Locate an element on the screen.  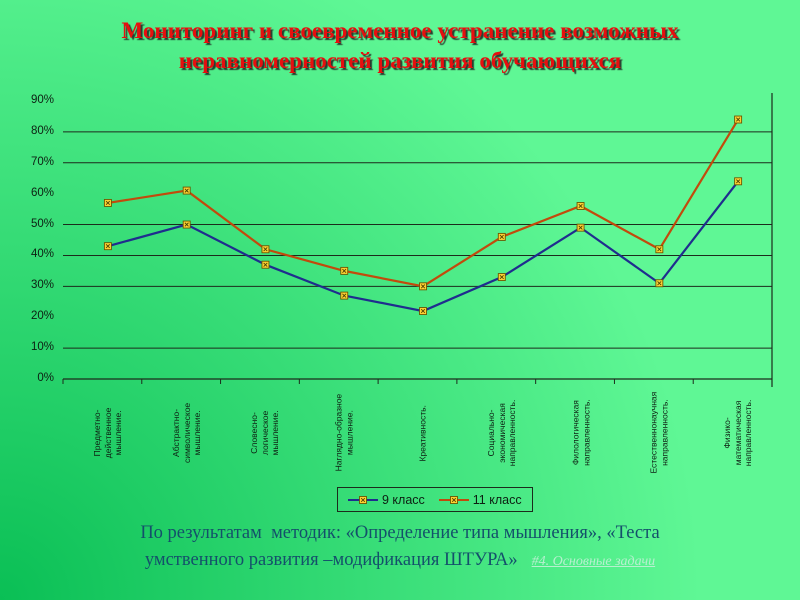
y-axis-label: 50% is located at coordinates (42, 223).